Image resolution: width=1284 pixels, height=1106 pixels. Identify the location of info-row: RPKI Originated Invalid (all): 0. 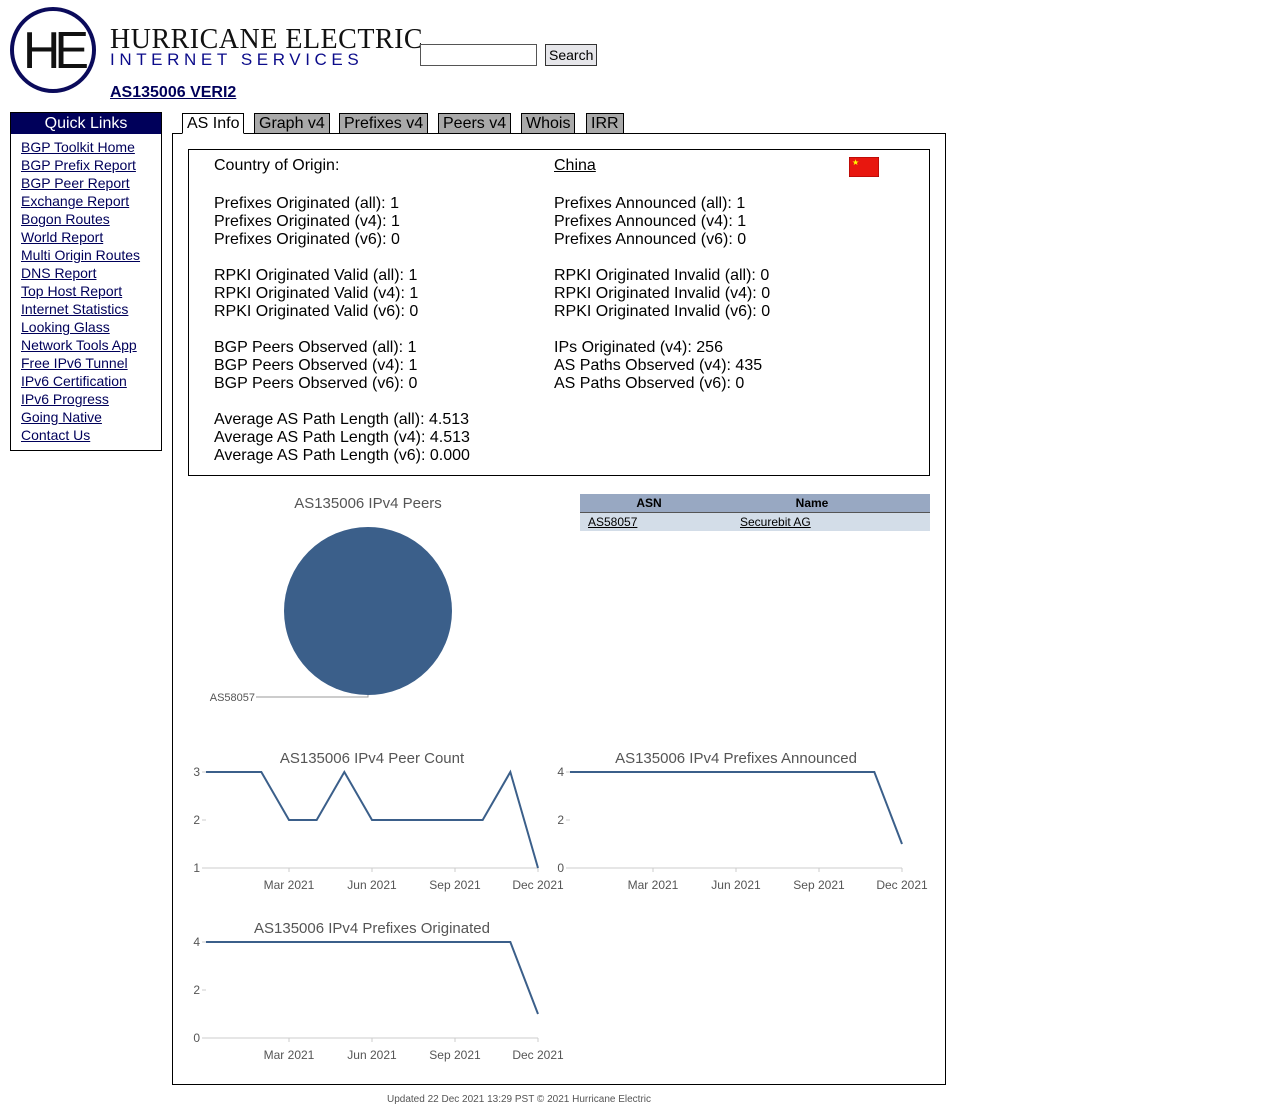
(661, 276).